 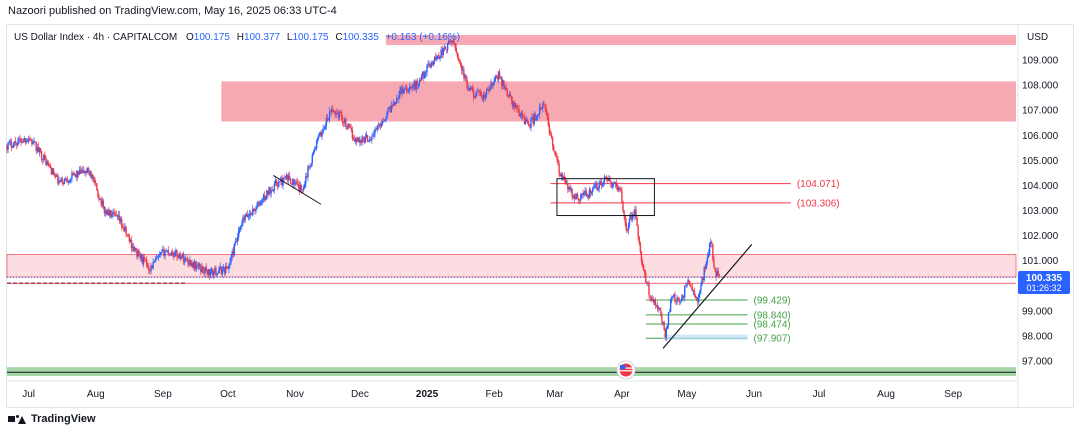 I want to click on us-flag-icon, so click(x=626, y=370).